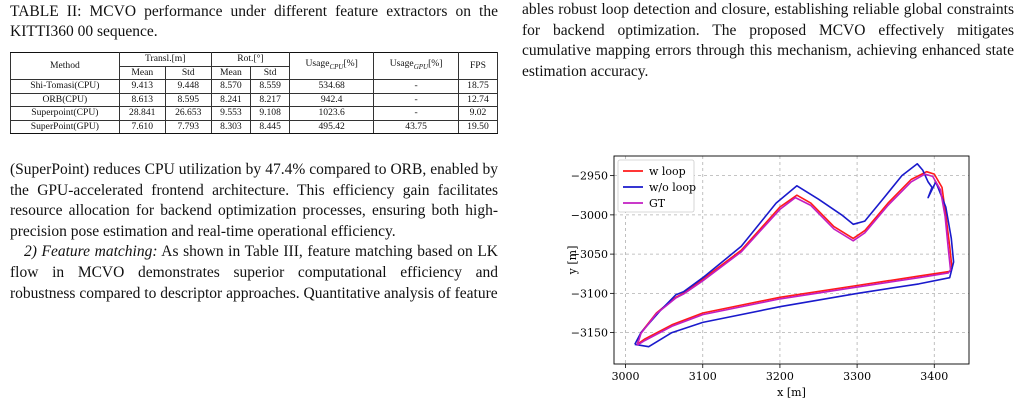 The image size is (1020, 407). I want to click on cell-r-mean: 9.553, so click(231, 113).